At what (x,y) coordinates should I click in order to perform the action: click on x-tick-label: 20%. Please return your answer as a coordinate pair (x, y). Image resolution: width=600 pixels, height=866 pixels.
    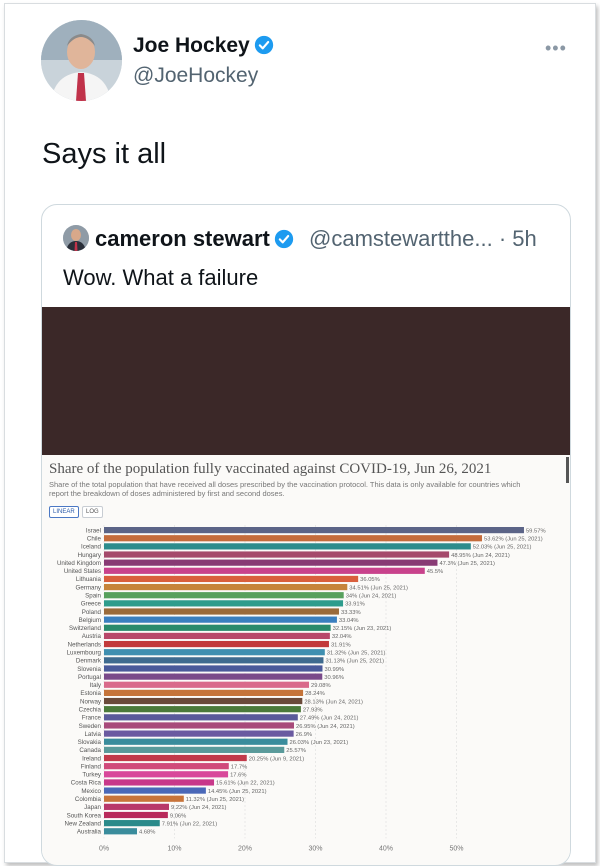
    Looking at the image, I should click on (245, 848).